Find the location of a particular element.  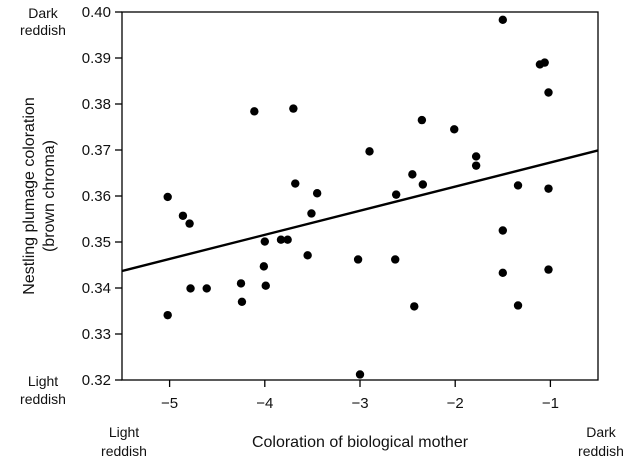

y-tick-label: 0.33 is located at coordinates (96, 334).